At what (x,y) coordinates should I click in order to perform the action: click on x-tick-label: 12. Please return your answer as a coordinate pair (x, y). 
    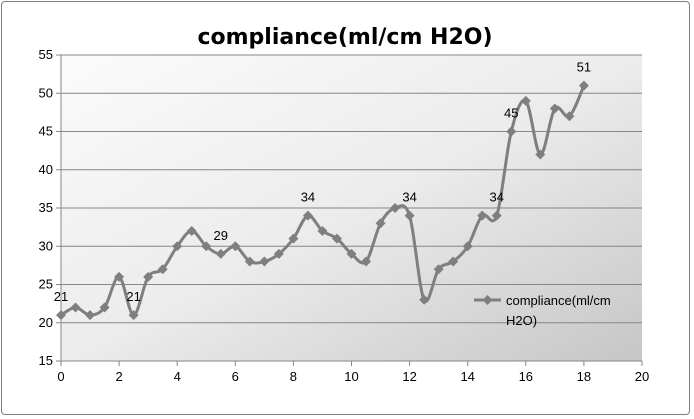
    Looking at the image, I should click on (409, 376).